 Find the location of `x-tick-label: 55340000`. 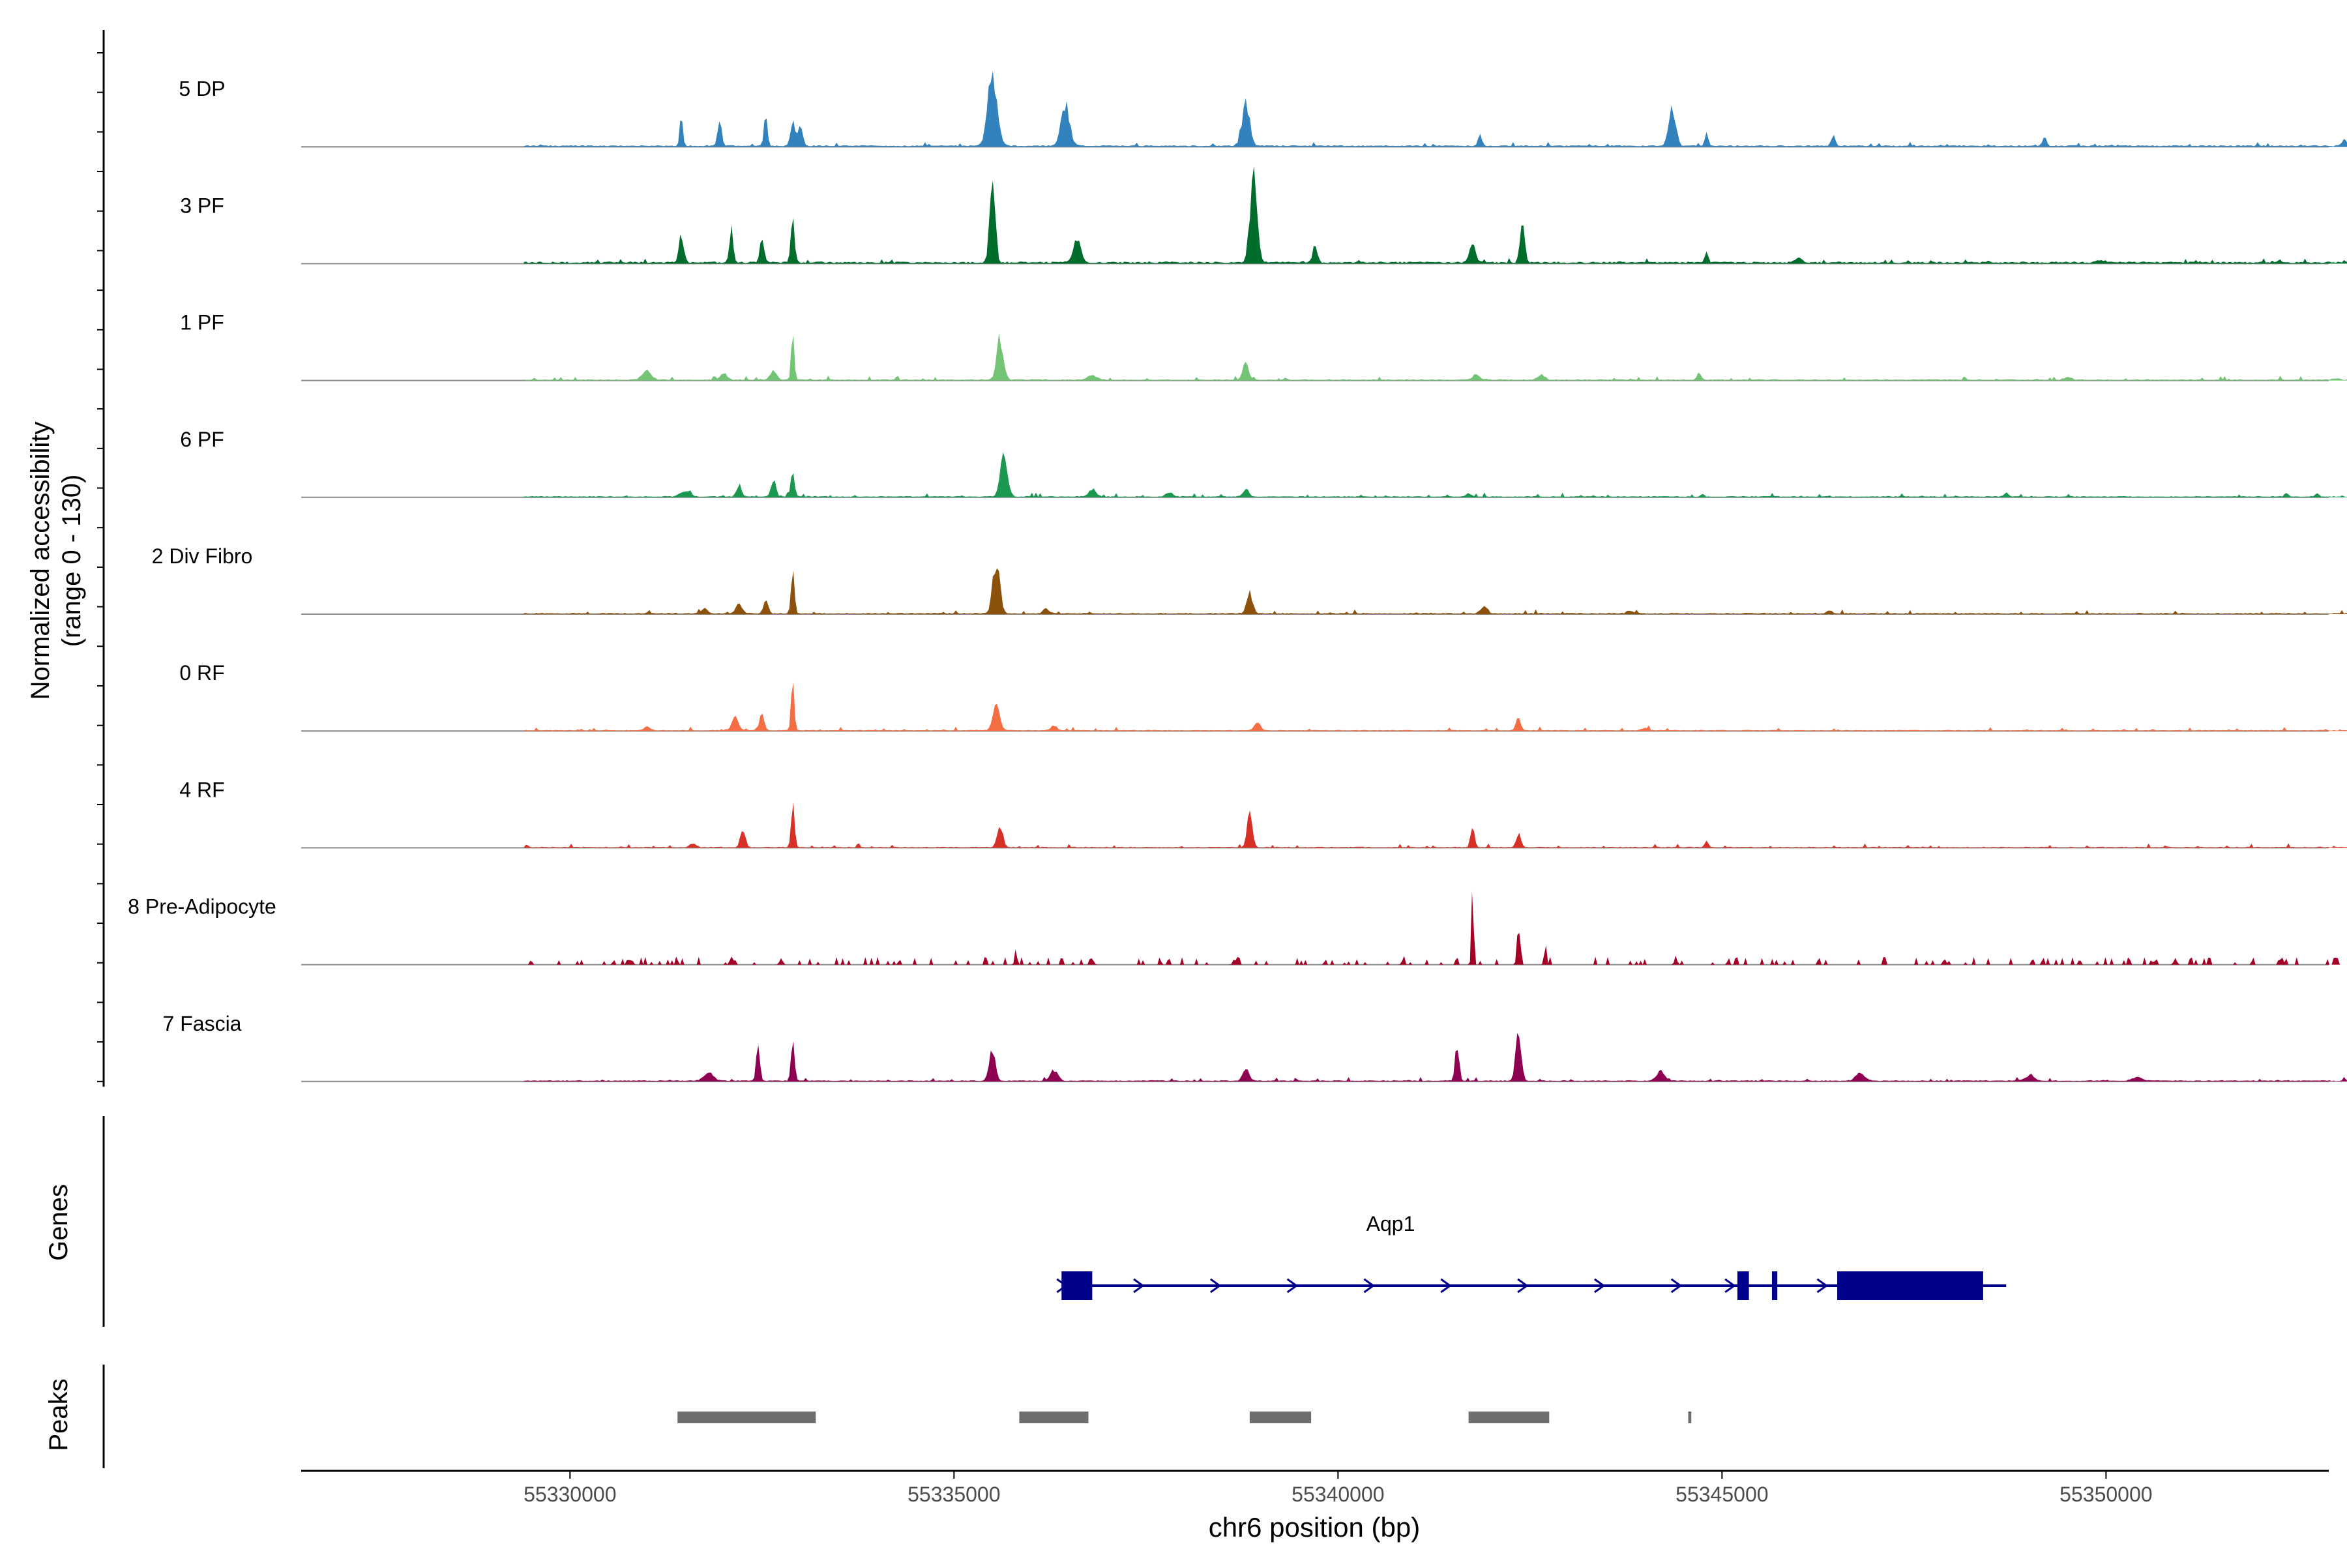

x-tick-label: 55340000 is located at coordinates (1338, 1494).